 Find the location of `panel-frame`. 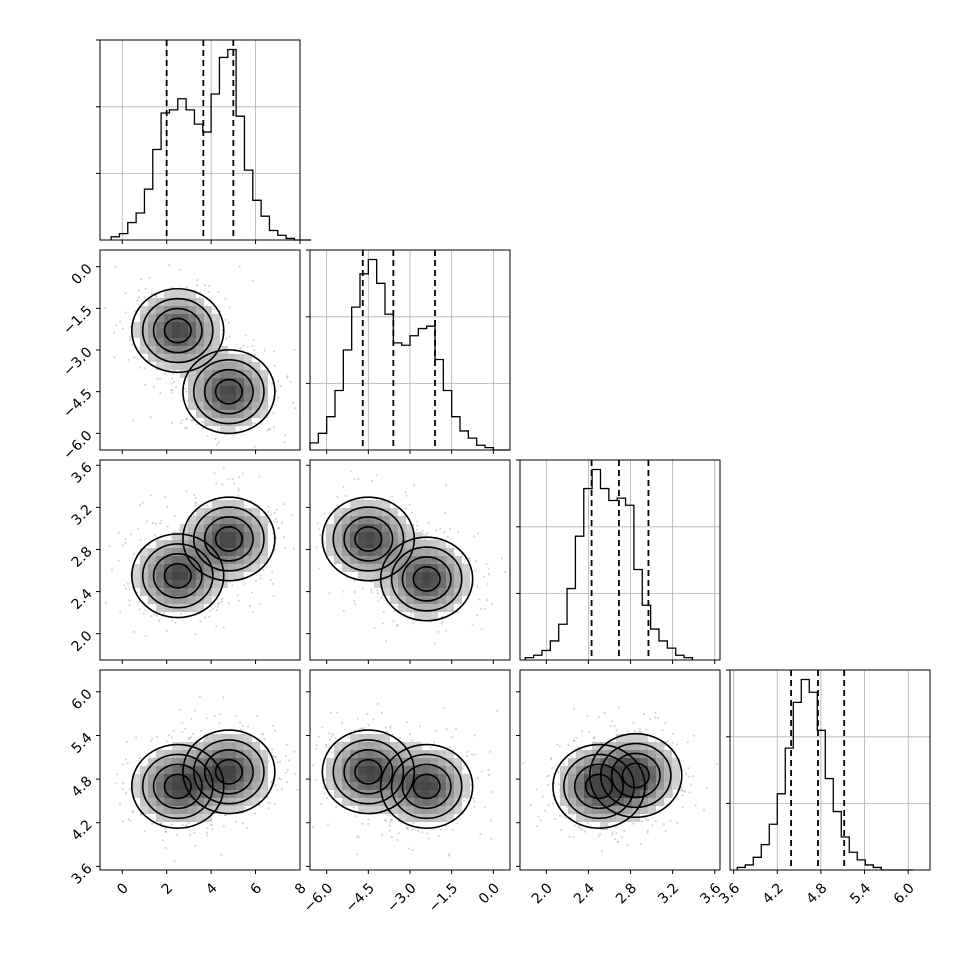

panel-frame is located at coordinates (200, 350).